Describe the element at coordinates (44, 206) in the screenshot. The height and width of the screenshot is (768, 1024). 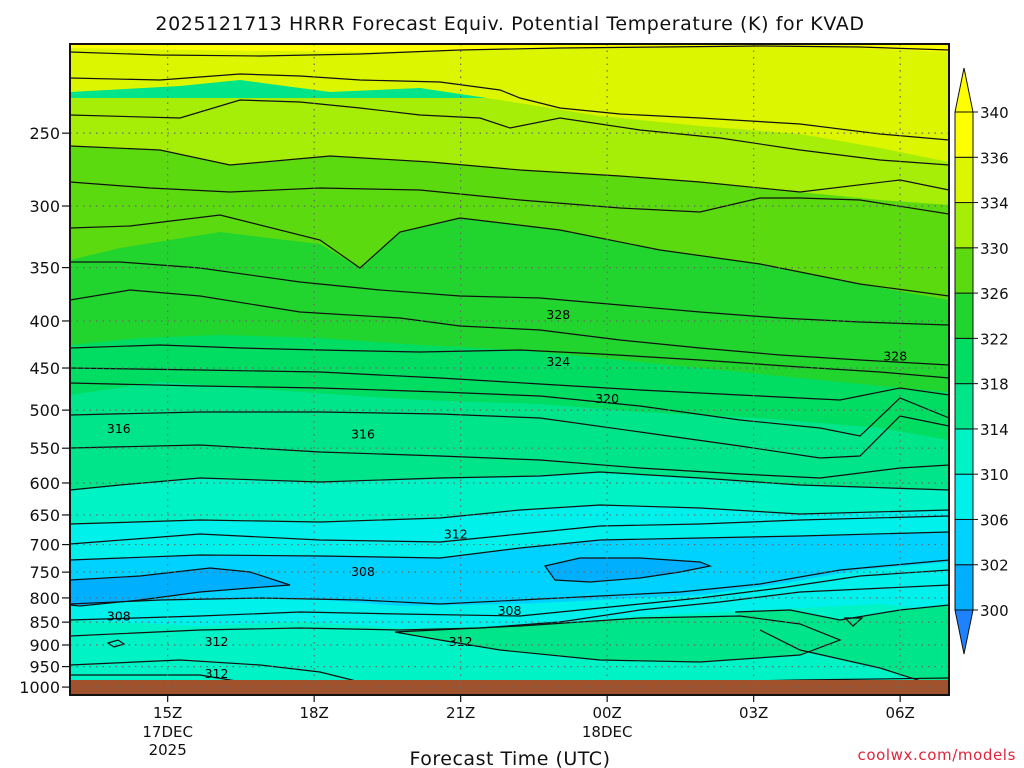
I see `y-tick-label-300: 300` at that location.